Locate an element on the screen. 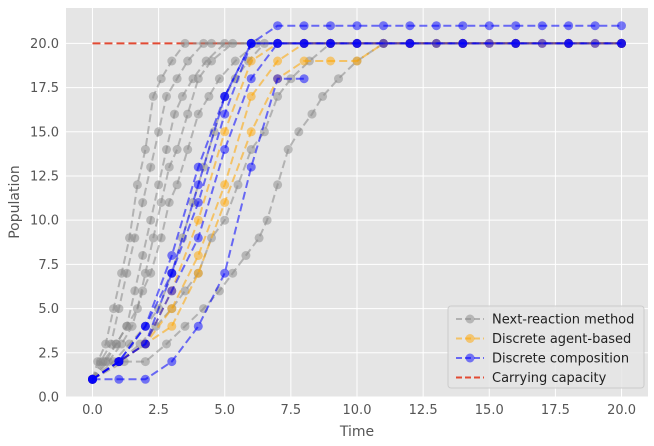 The image size is (654, 446). legend-label: Discrete agent-based is located at coordinates (561, 339).